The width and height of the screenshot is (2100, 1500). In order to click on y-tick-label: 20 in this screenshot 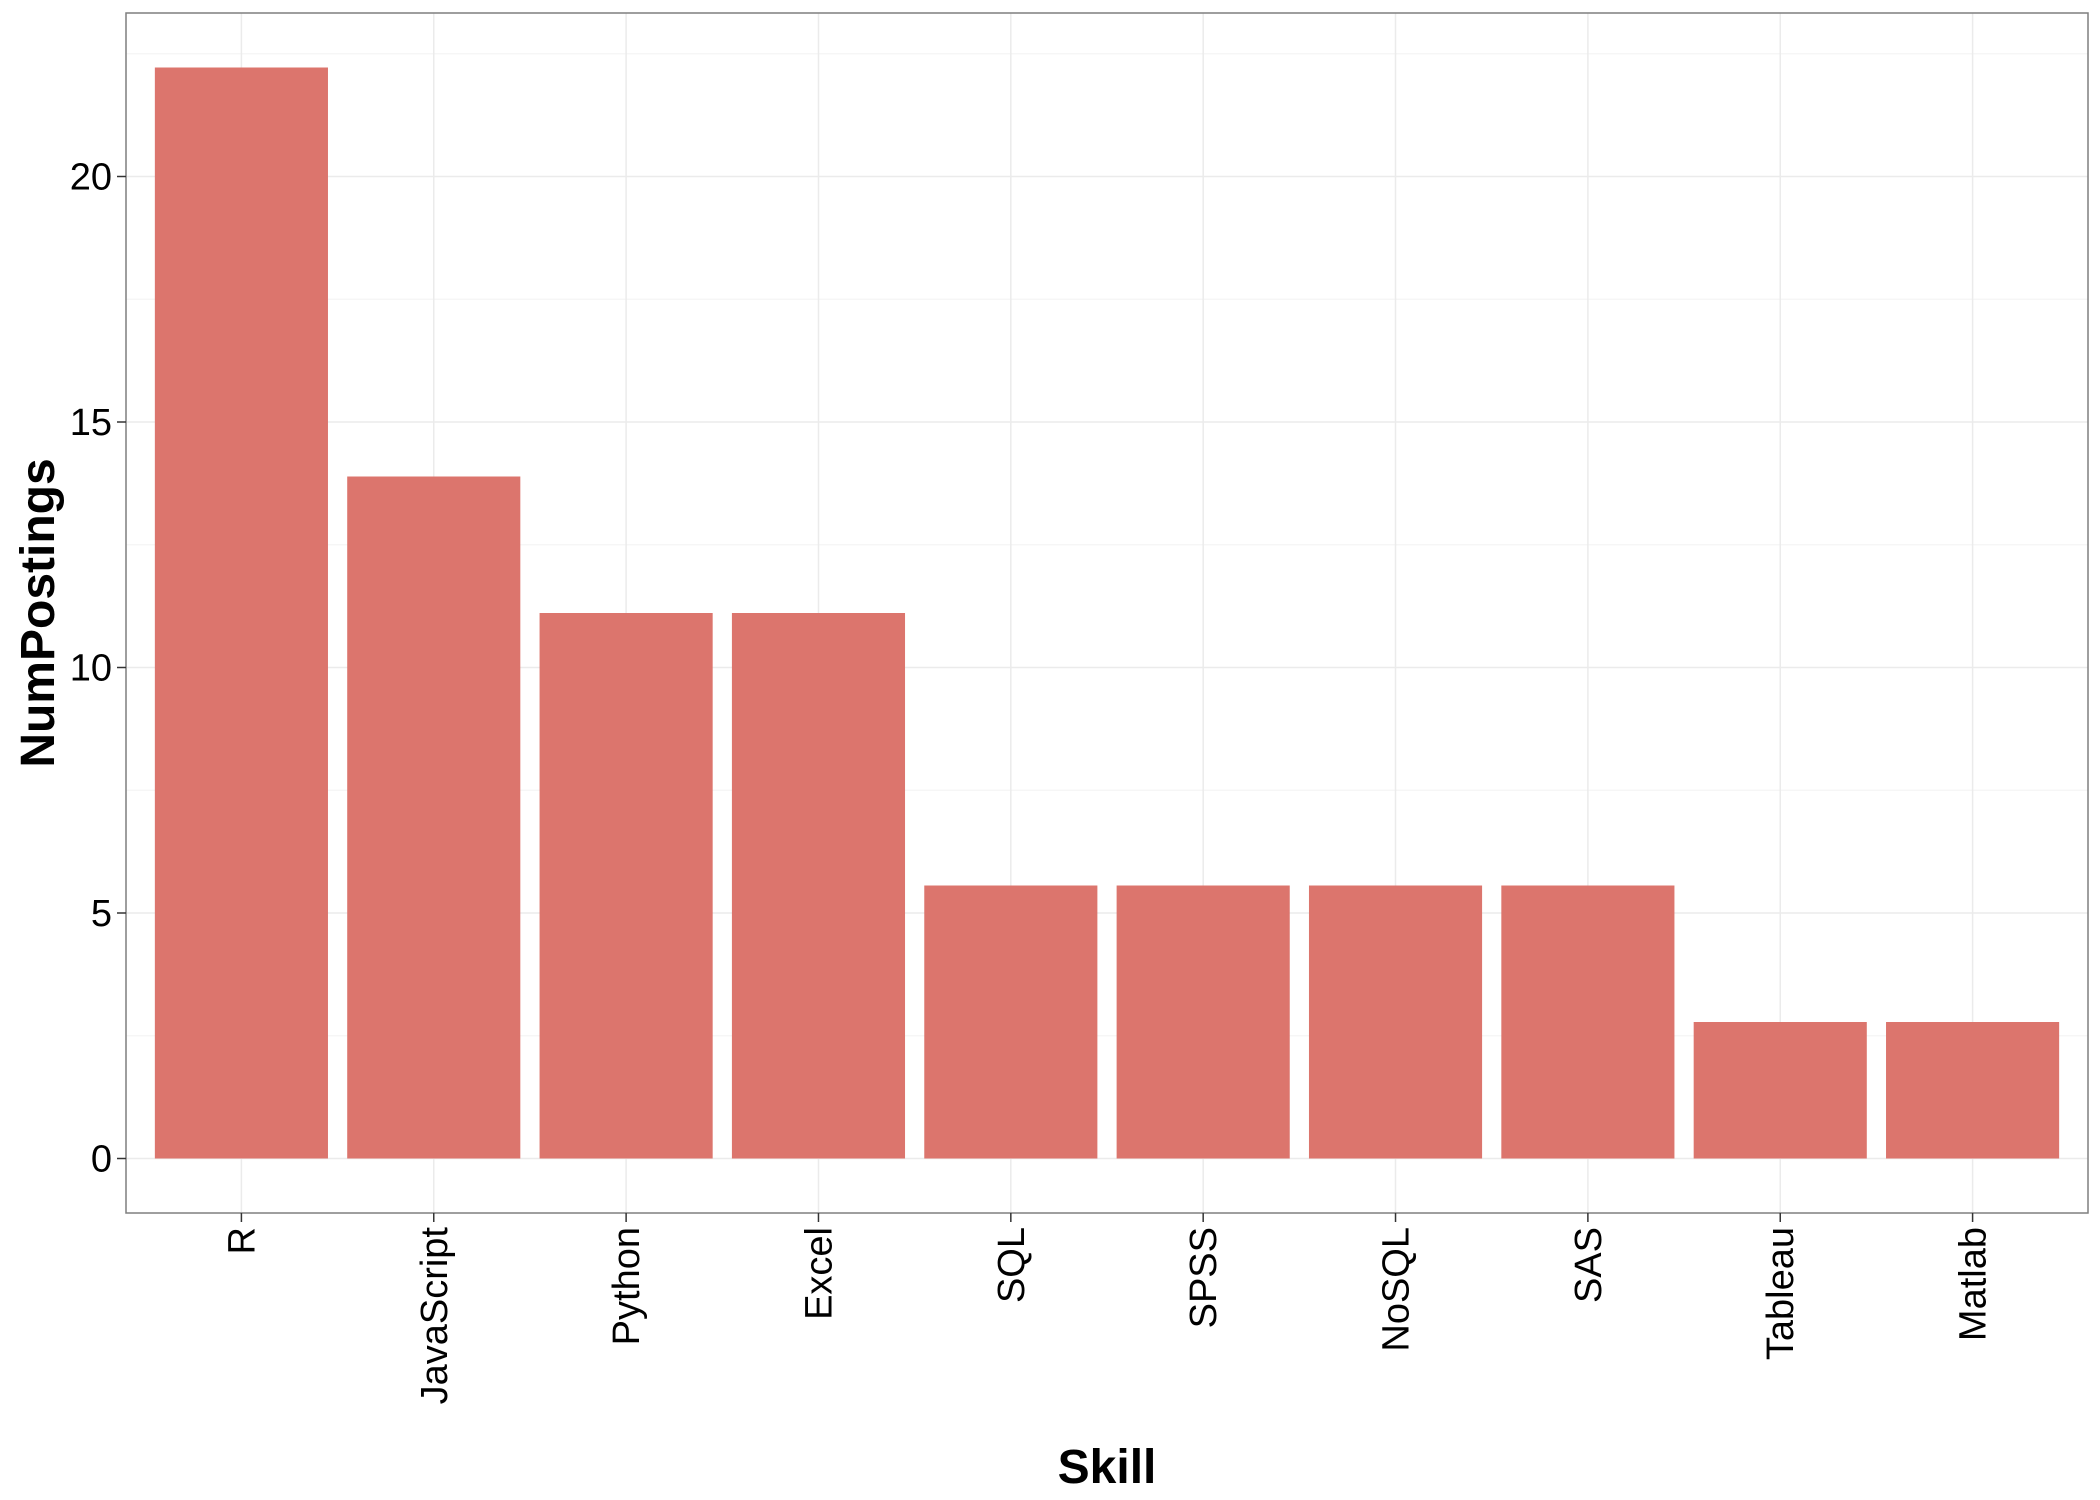, I will do `click(91, 178)`.